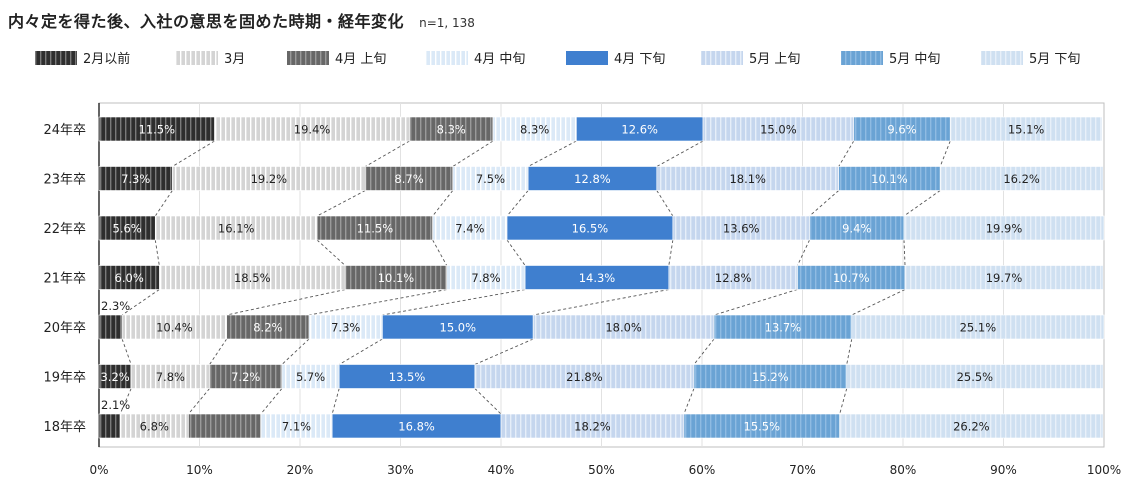 This screenshot has height=491, width=1135. What do you see at coordinates (106, 59) in the screenshot?
I see `legend-label: 2月以前` at bounding box center [106, 59].